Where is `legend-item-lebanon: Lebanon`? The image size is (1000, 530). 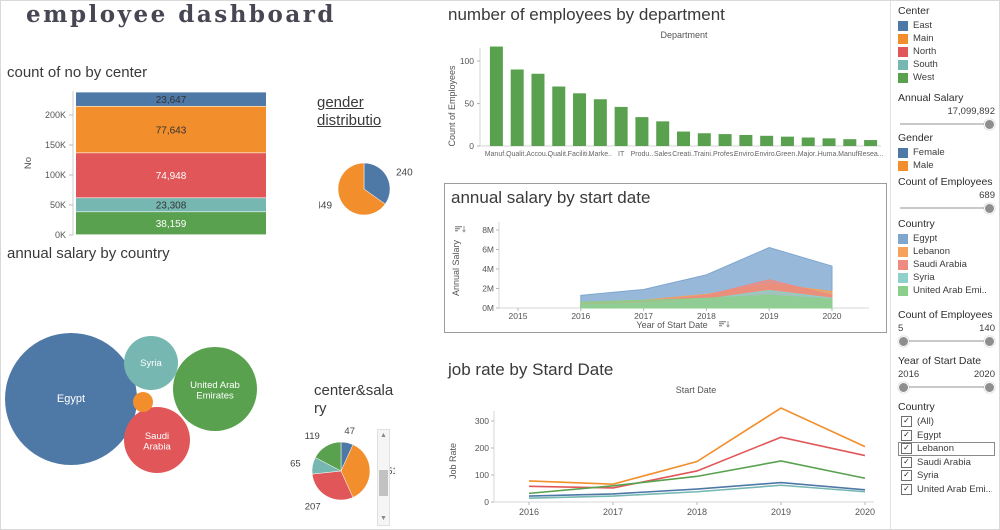 legend-item-lebanon: Lebanon is located at coordinates (946, 251).